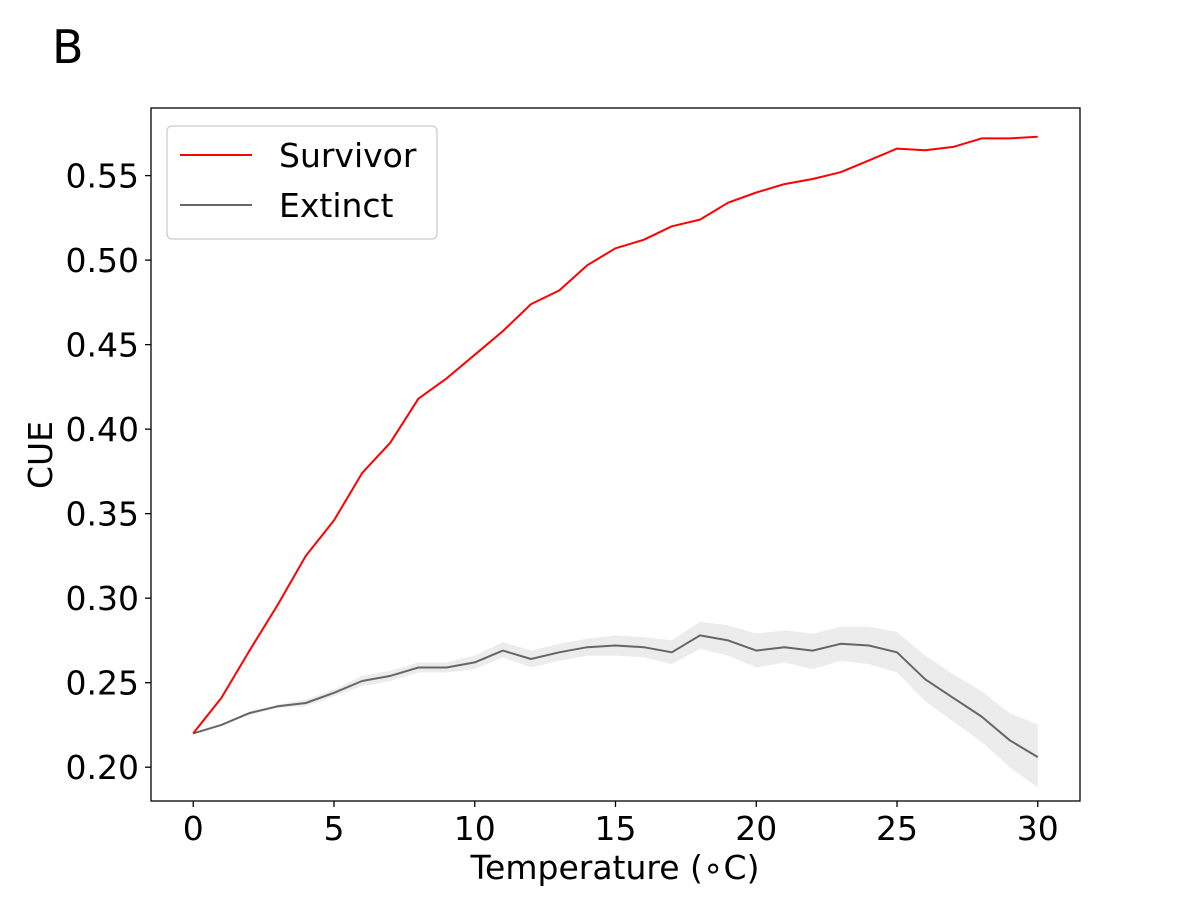 This screenshot has width=1200, height=905. Describe the element at coordinates (102, 176) in the screenshot. I see `y-tick-label: 0.55` at that location.